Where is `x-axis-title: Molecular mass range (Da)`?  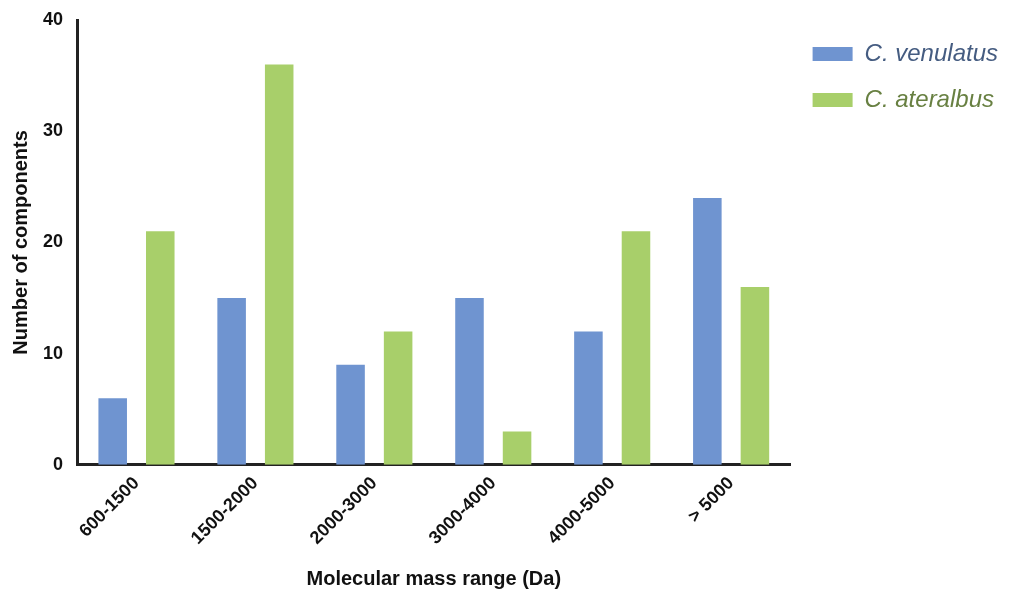 x-axis-title: Molecular mass range (Da) is located at coordinates (434, 577).